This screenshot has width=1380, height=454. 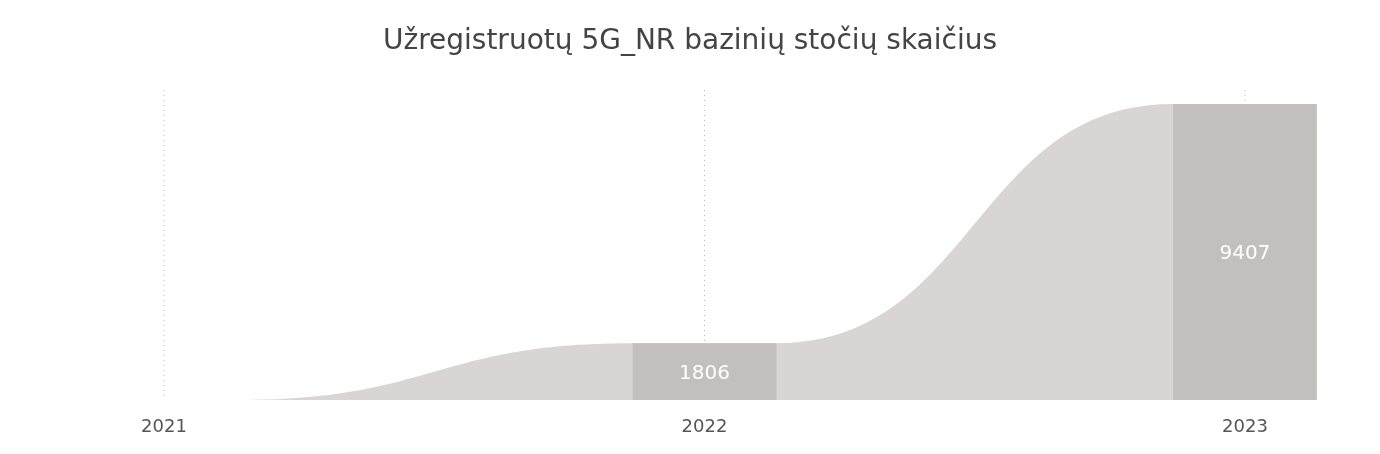 I want to click on data-label: 1806, so click(x=704, y=371).